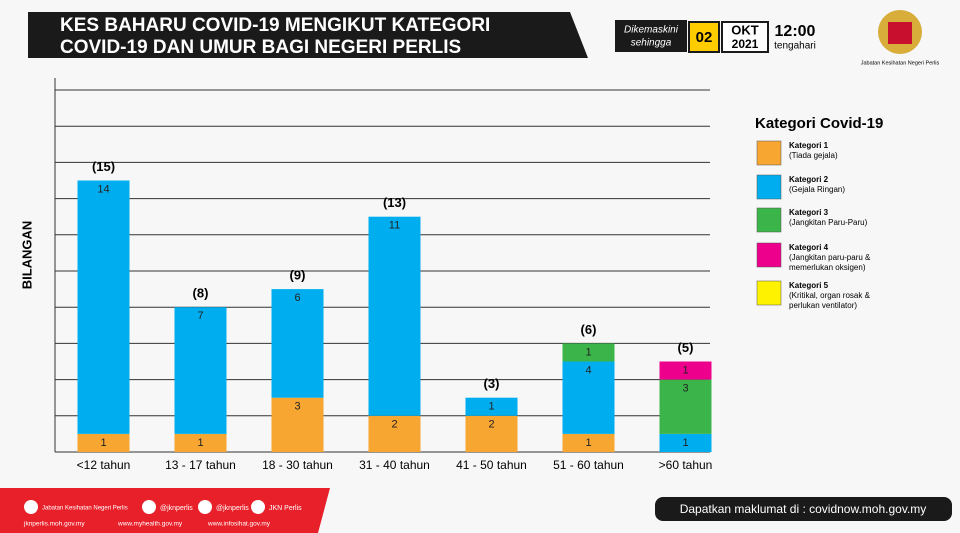 Image resolution: width=960 pixels, height=533 pixels. Describe the element at coordinates (285, 508) in the screenshot. I see `social: JKN Perlis` at that location.